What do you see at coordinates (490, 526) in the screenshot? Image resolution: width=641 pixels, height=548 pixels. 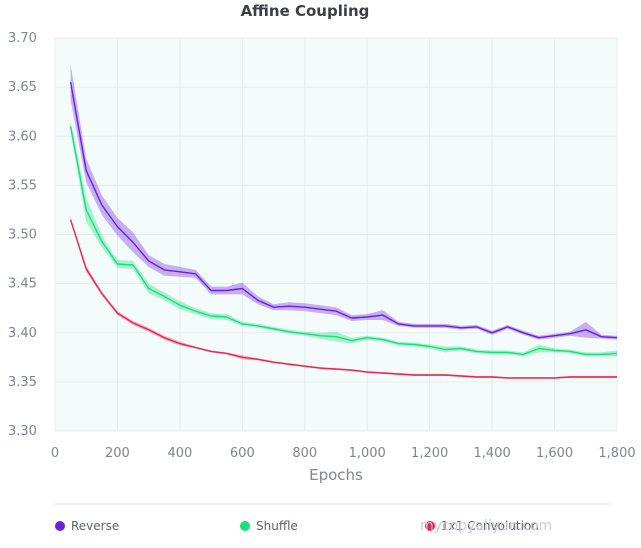 I see `legend-label: 1x1 Convolution` at bounding box center [490, 526].